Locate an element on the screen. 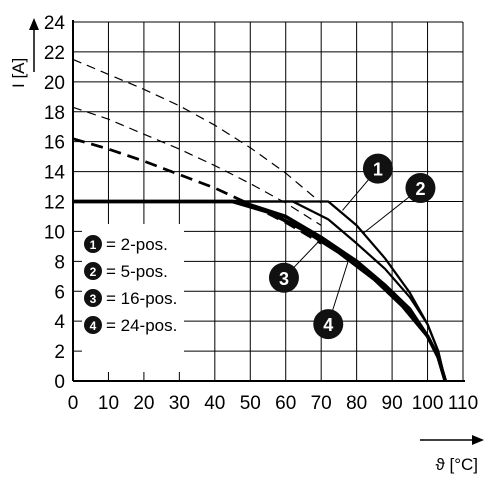 The image size is (500, 500). legend-badge-number: 2 is located at coordinates (93, 272).